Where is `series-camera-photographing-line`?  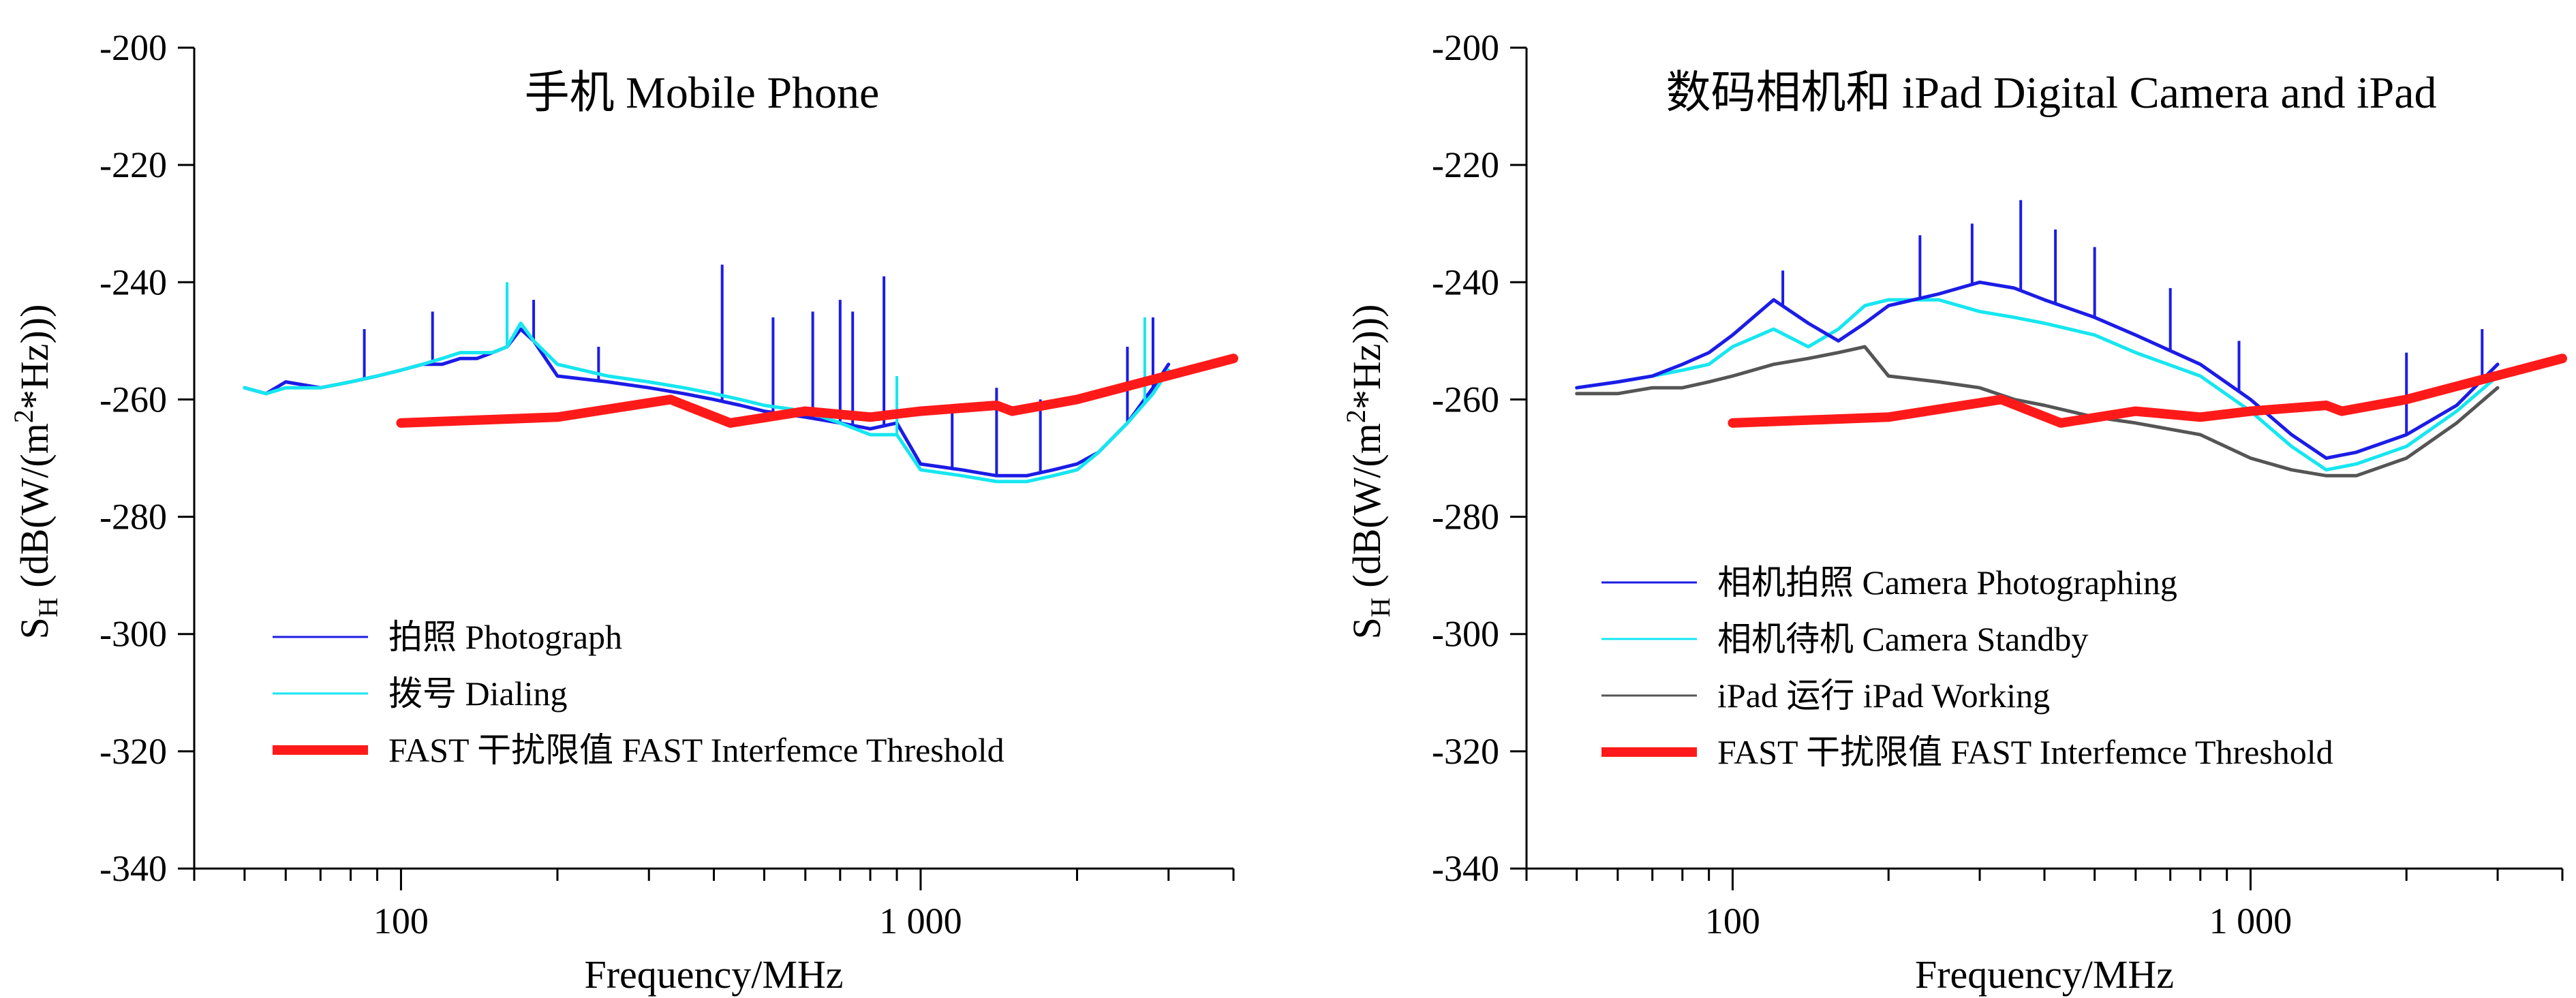 series-camera-photographing-line is located at coordinates (2038, 370).